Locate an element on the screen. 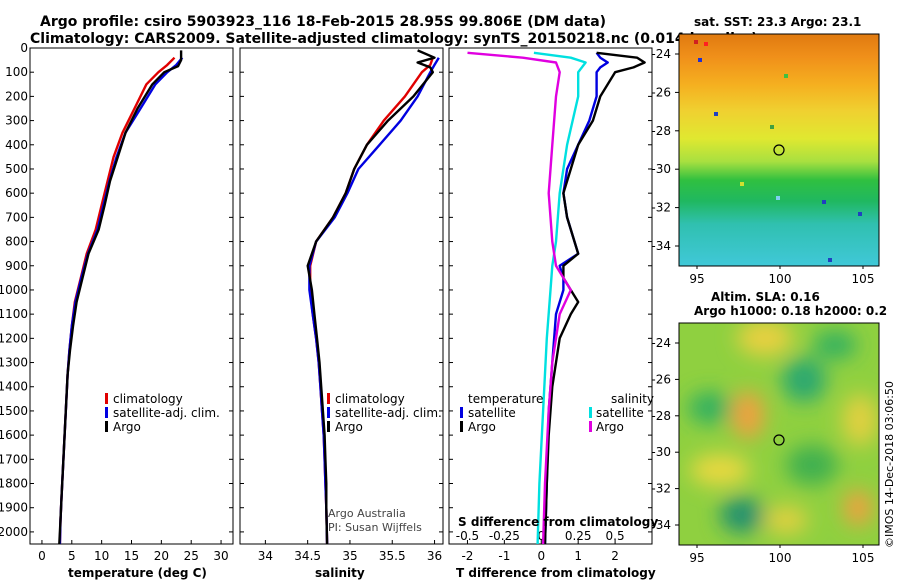 This screenshot has width=900, height=580. sst-map-speckles is located at coordinates (778, 151).